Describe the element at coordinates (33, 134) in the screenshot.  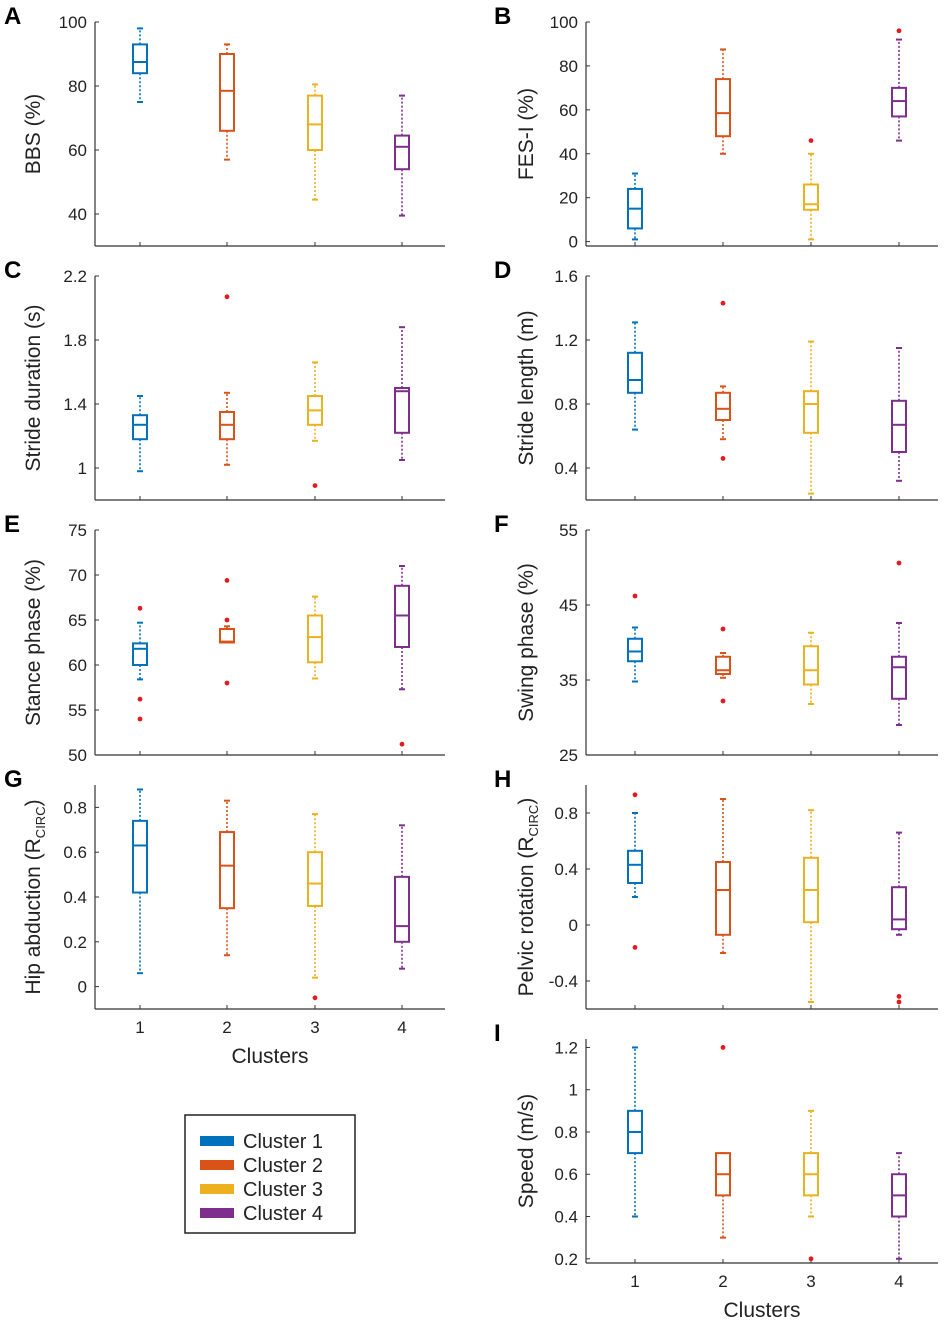
I see `y-axis-label-main: BBS (%)` at that location.